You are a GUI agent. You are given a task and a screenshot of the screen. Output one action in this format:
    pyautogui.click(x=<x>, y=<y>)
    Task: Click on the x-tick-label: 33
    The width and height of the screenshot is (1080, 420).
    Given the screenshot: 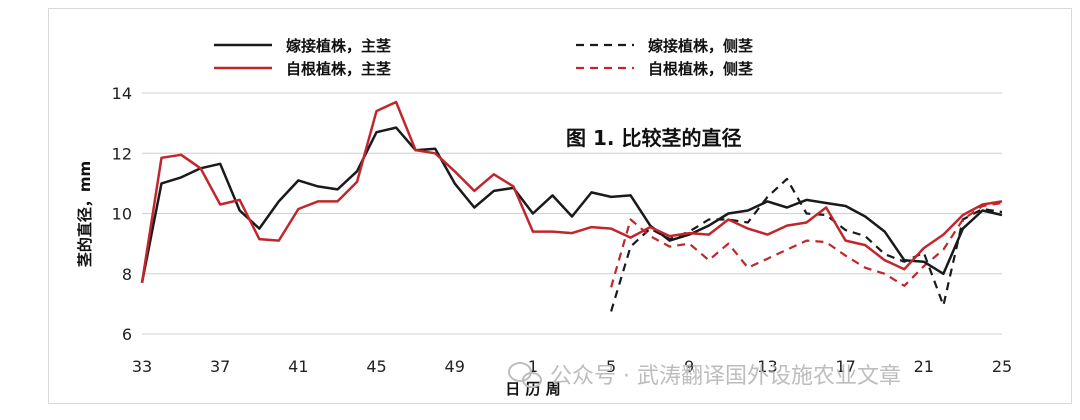 What is the action you would take?
    pyautogui.click(x=142, y=366)
    